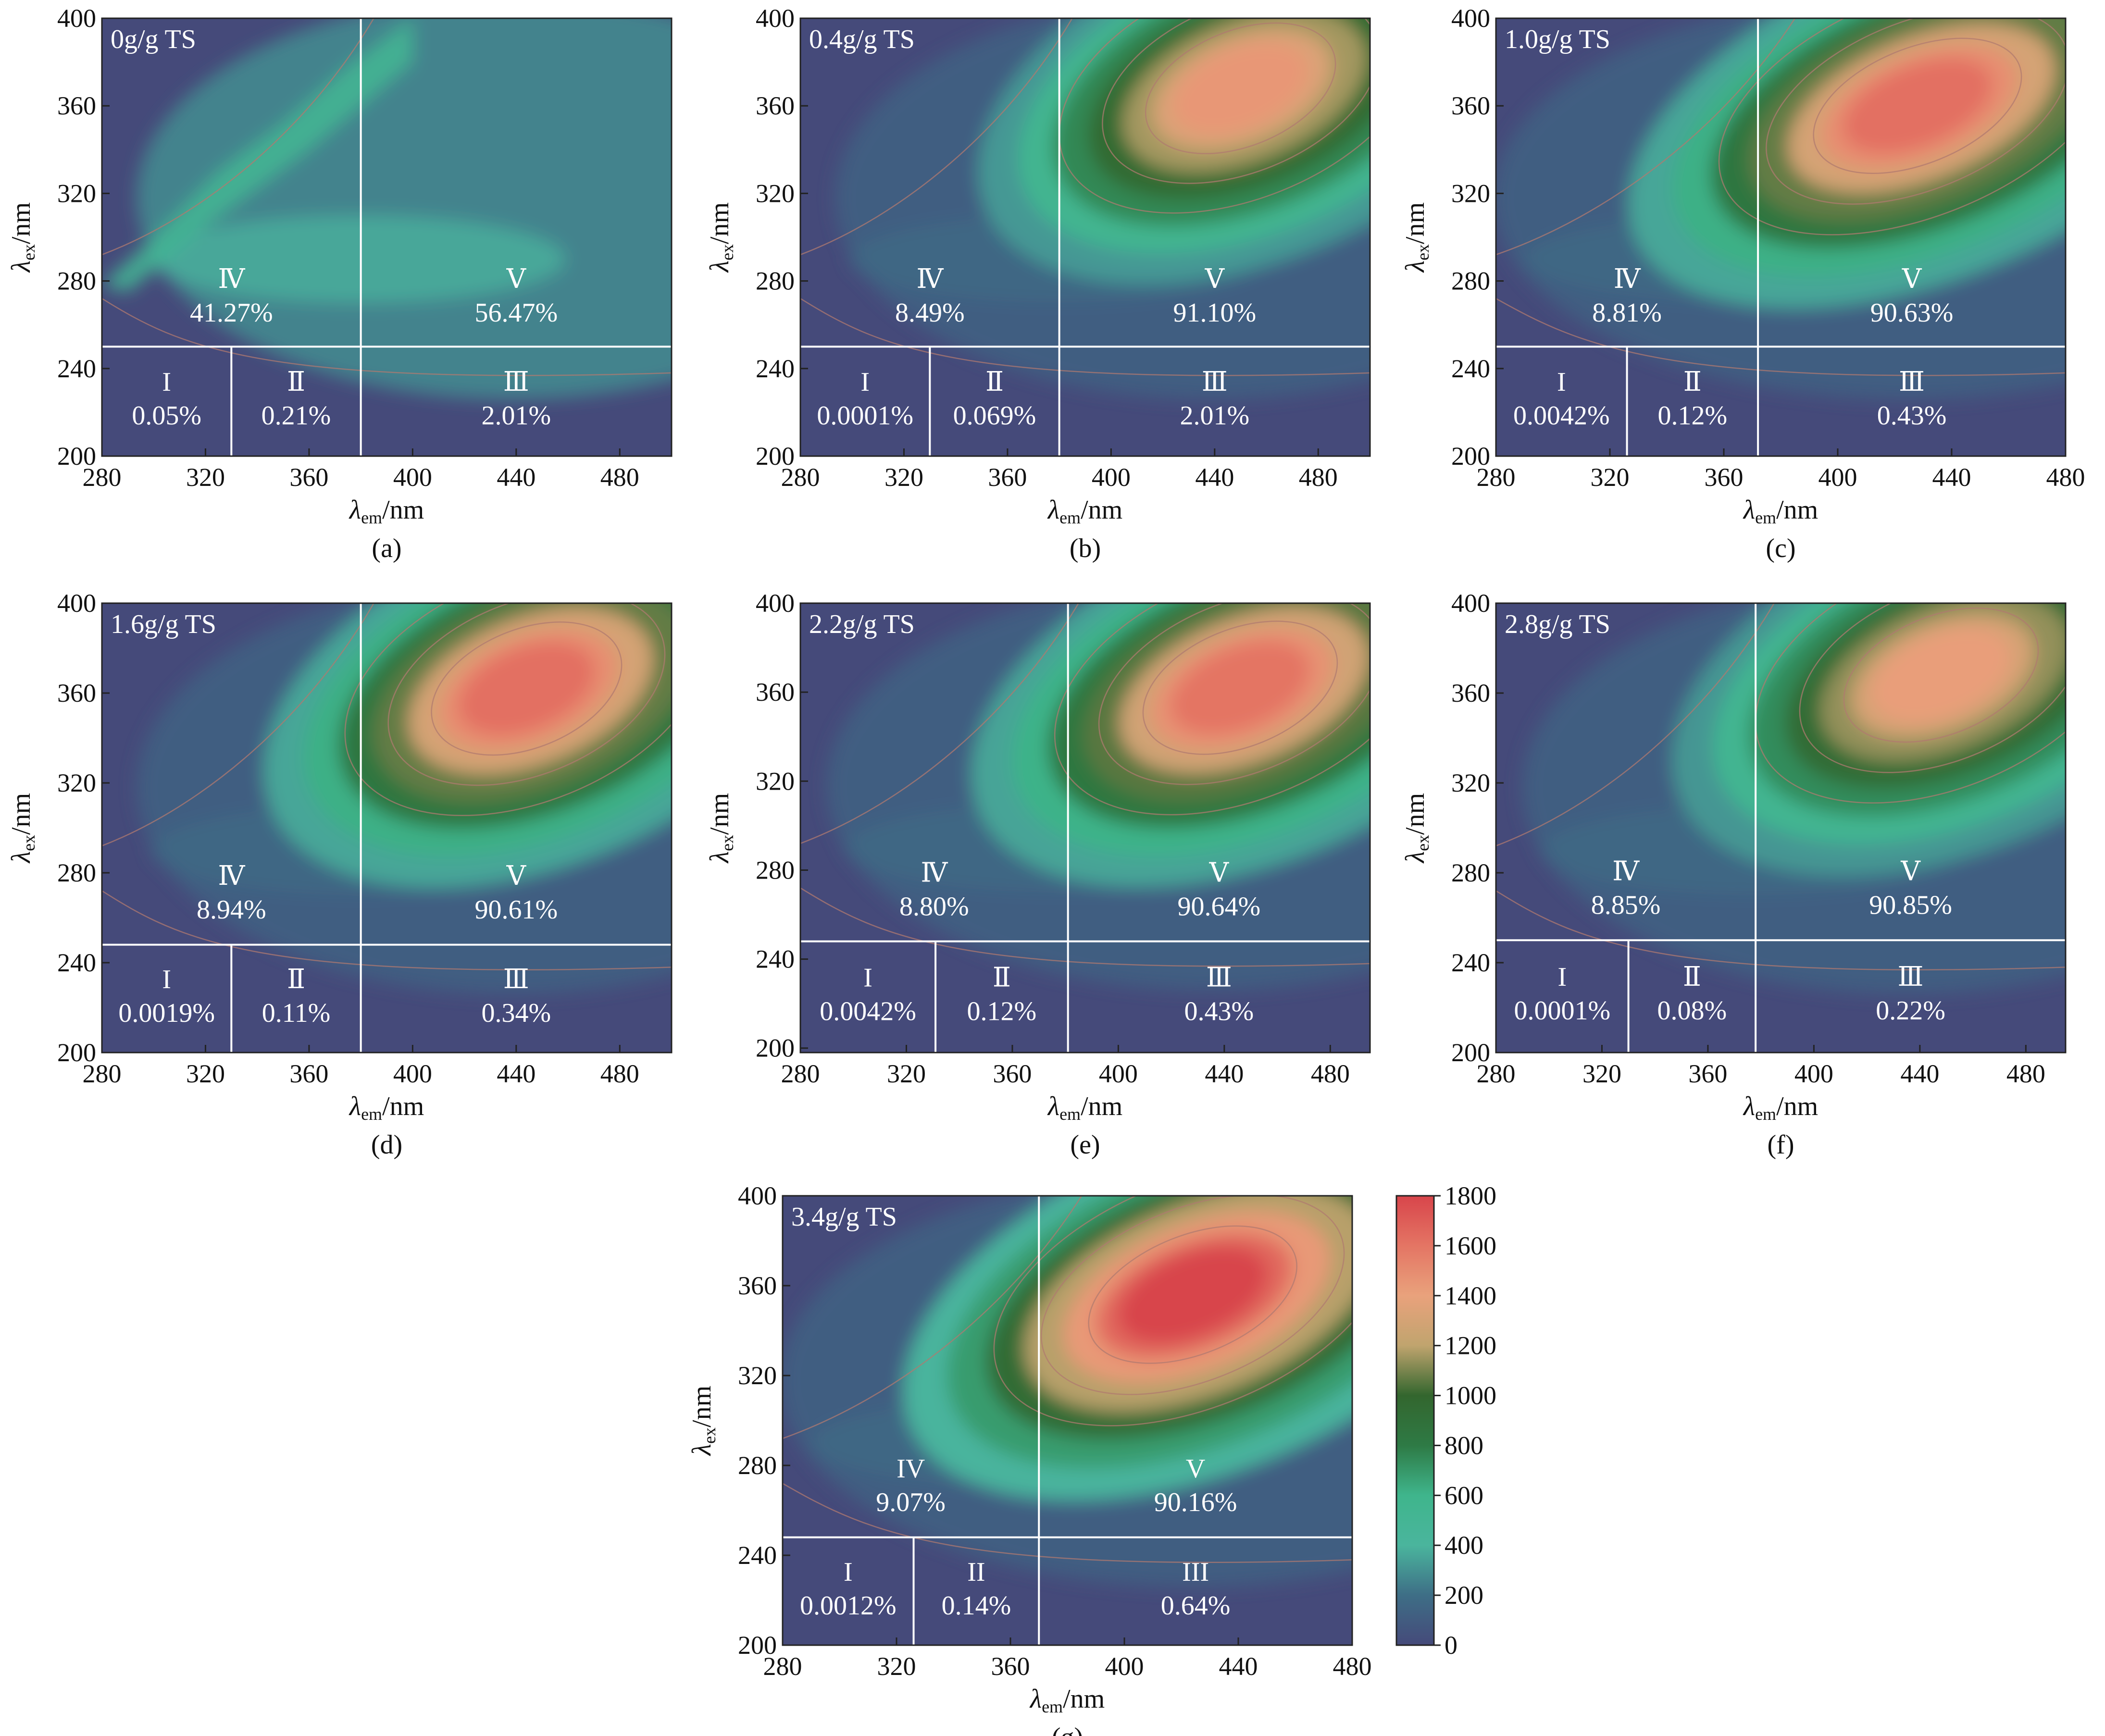 This screenshot has width=2105, height=1736. I want to click on colorbar-tick-label: 1200, so click(1470, 1345).